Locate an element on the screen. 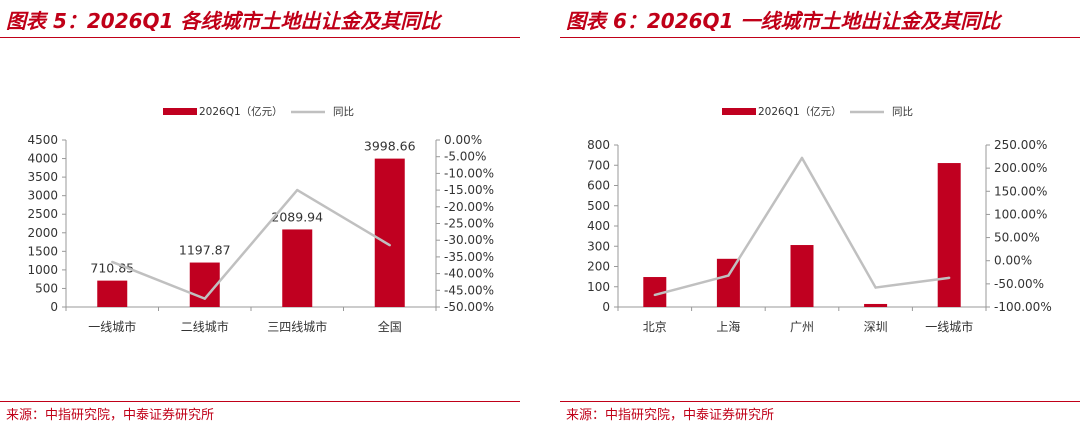 This screenshot has width=1080, height=425. y-right-tick-label: -100.00% is located at coordinates (1023, 307).